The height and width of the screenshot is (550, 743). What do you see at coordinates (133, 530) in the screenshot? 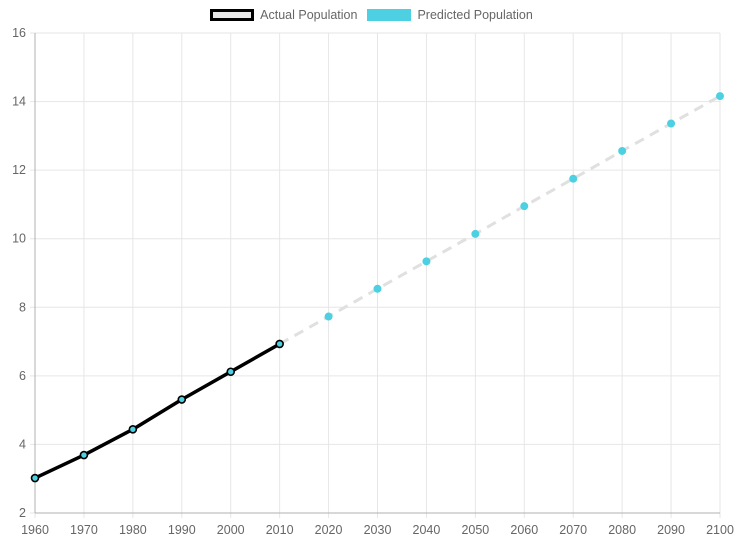
I see `x-tick-label: 1980` at bounding box center [133, 530].